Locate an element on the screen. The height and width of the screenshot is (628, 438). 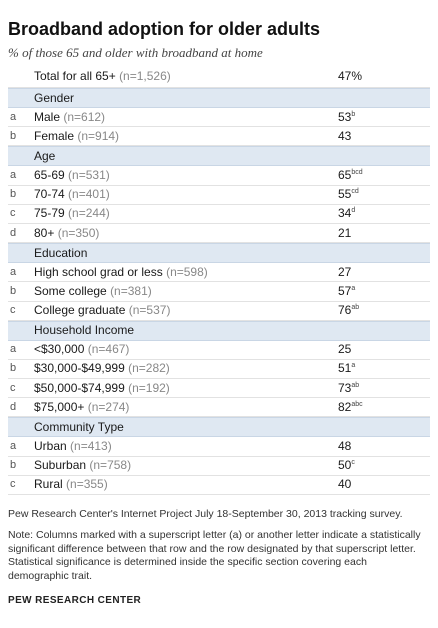
row-value-number: 55 is located at coordinates (345, 194).